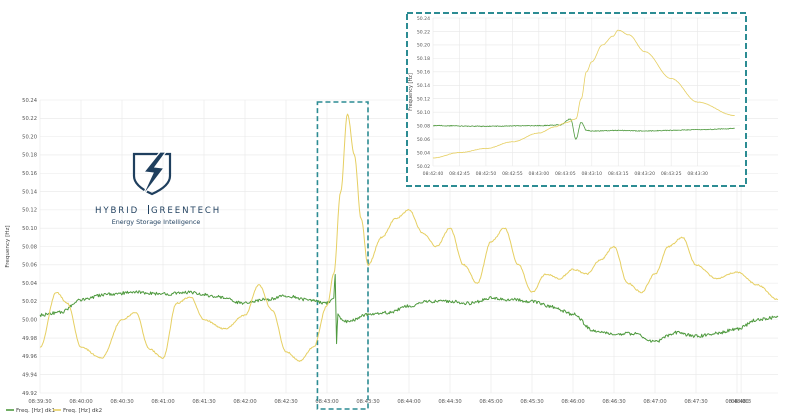 This screenshot has height=420, width=800. What do you see at coordinates (671, 174) in the screenshot?
I see `x-tick-label: 08:43:25` at bounding box center [671, 174].